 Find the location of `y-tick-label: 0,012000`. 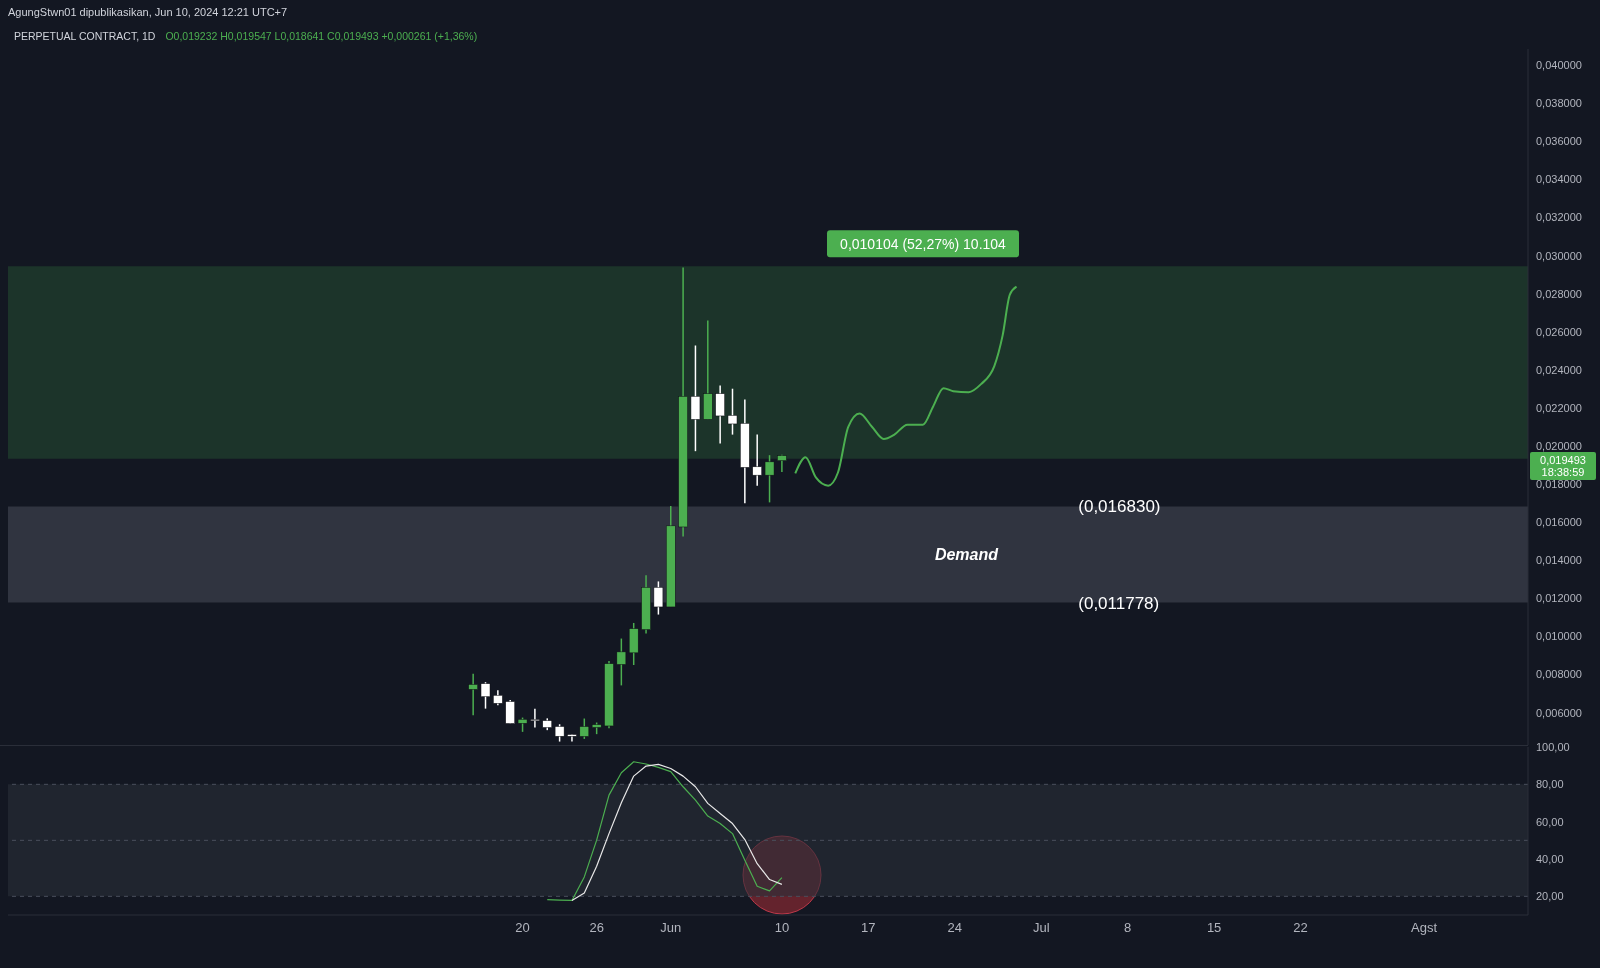

y-tick-label: 0,012000 is located at coordinates (1559, 598).